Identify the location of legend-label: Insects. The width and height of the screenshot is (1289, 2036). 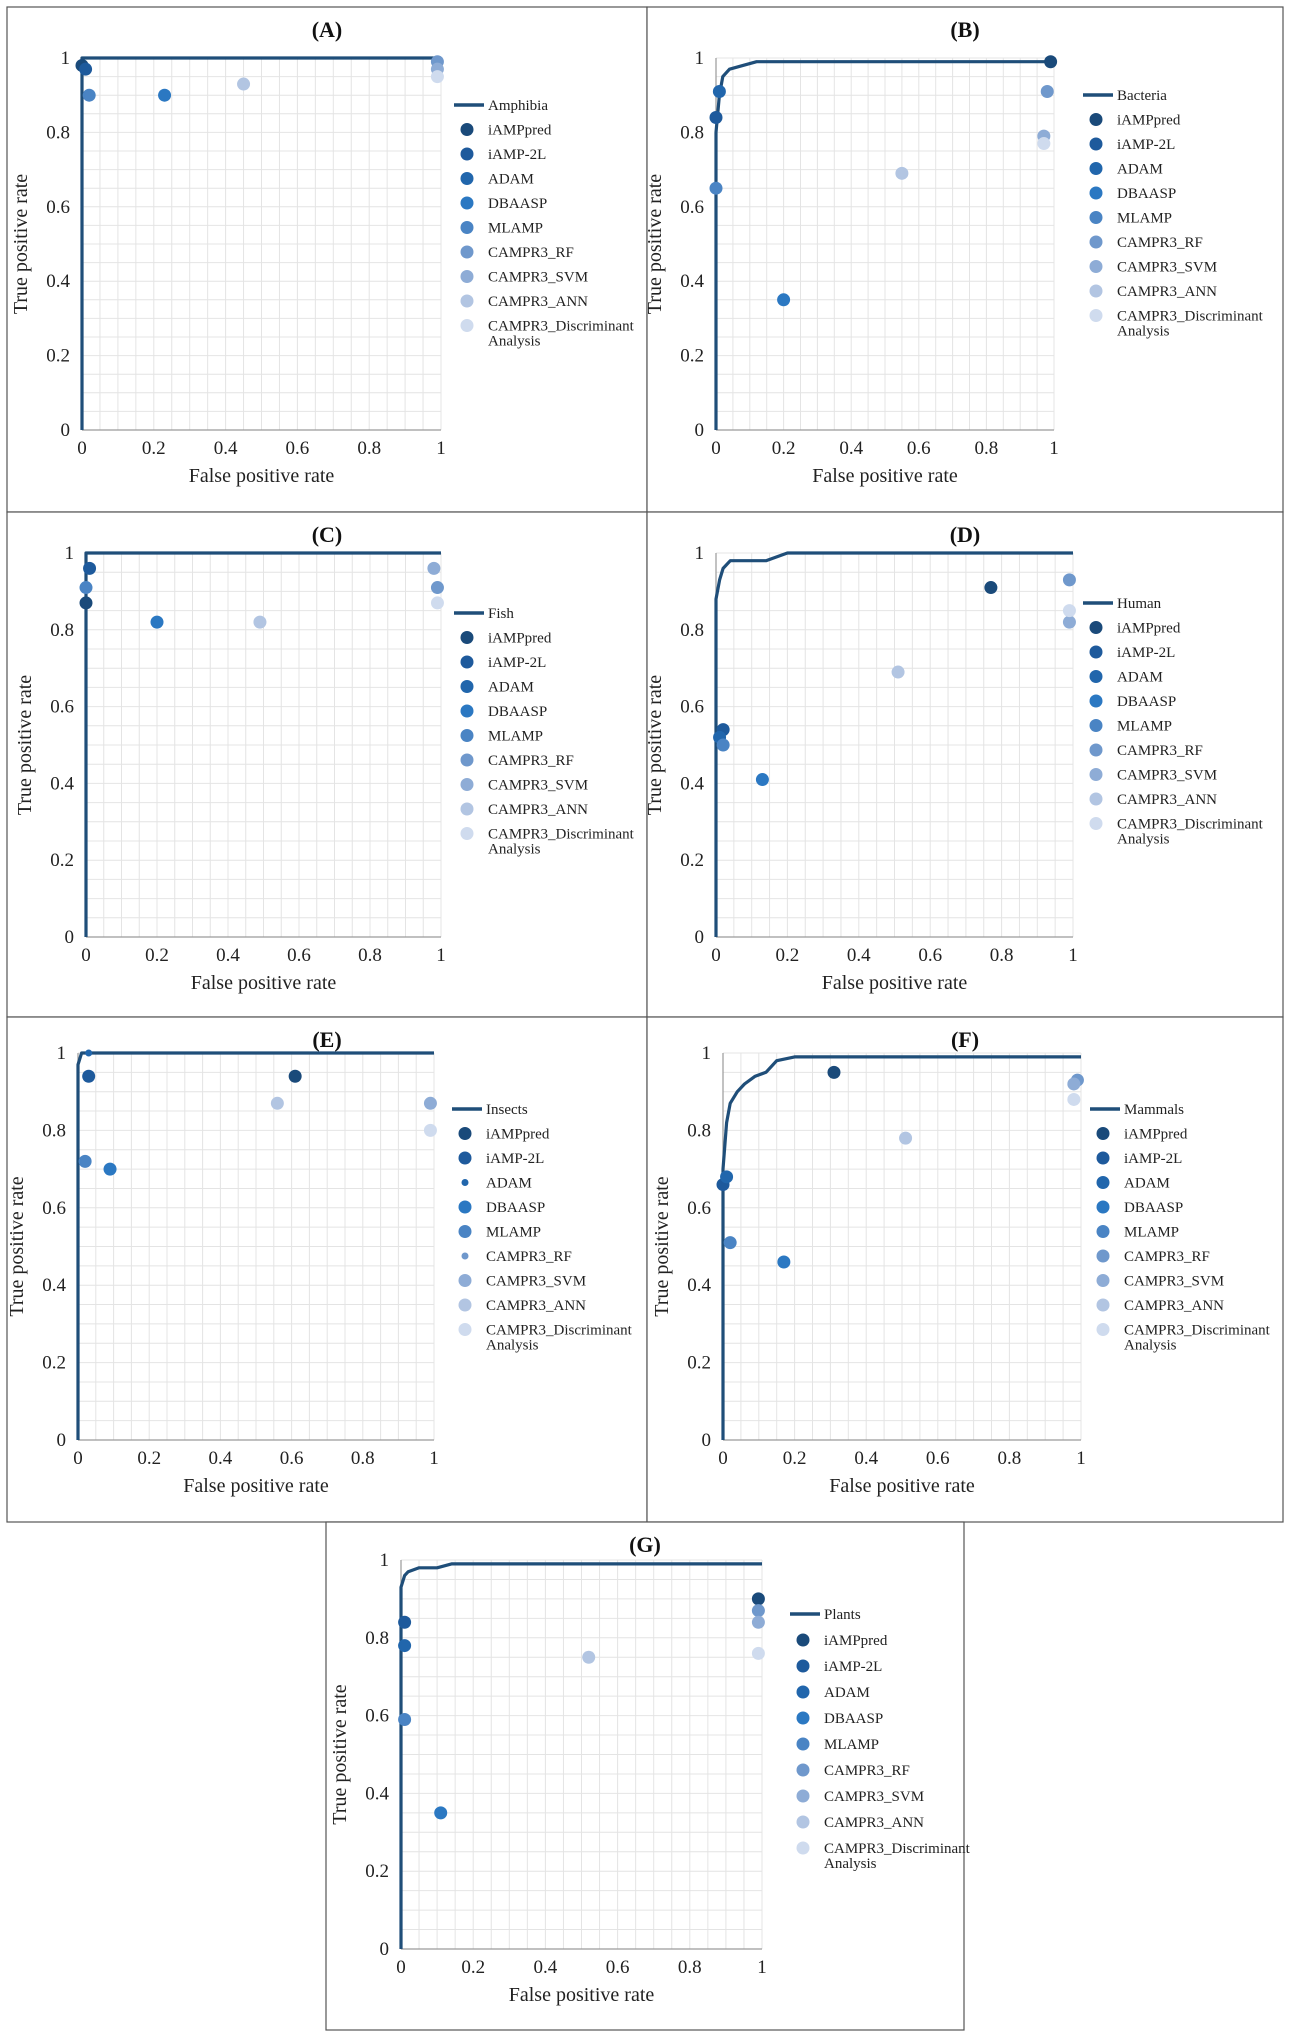
(507, 1110).